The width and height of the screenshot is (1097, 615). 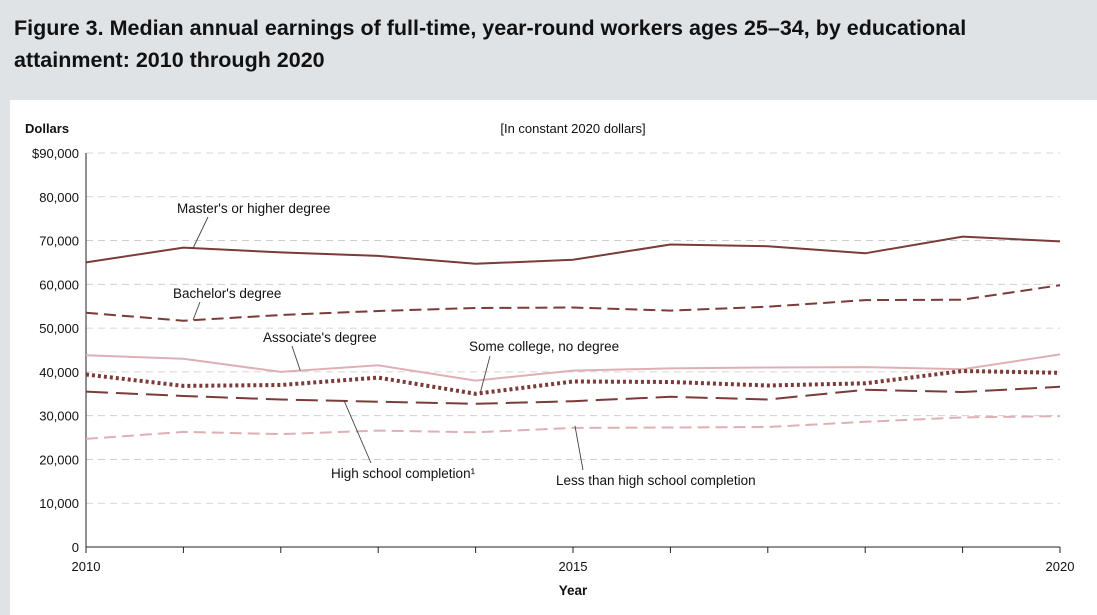 I want to click on y-tick-label: 60,000, so click(x=59, y=284).